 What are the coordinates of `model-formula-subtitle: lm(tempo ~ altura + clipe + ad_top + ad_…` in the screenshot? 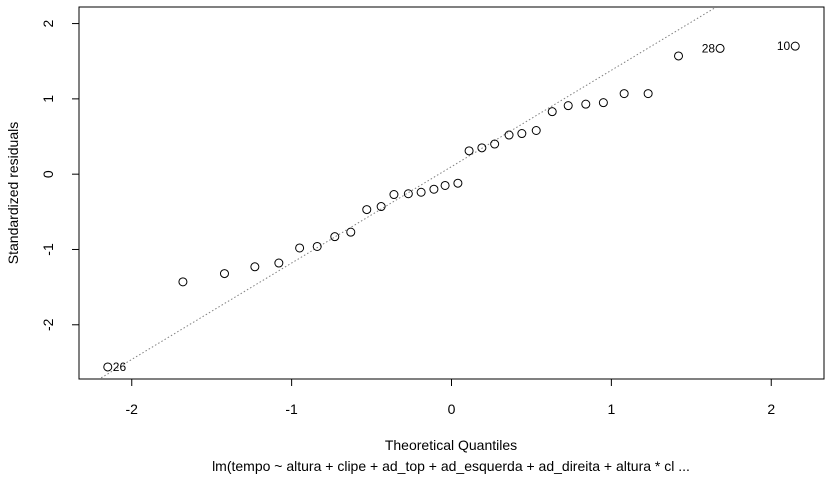 It's located at (451, 466).